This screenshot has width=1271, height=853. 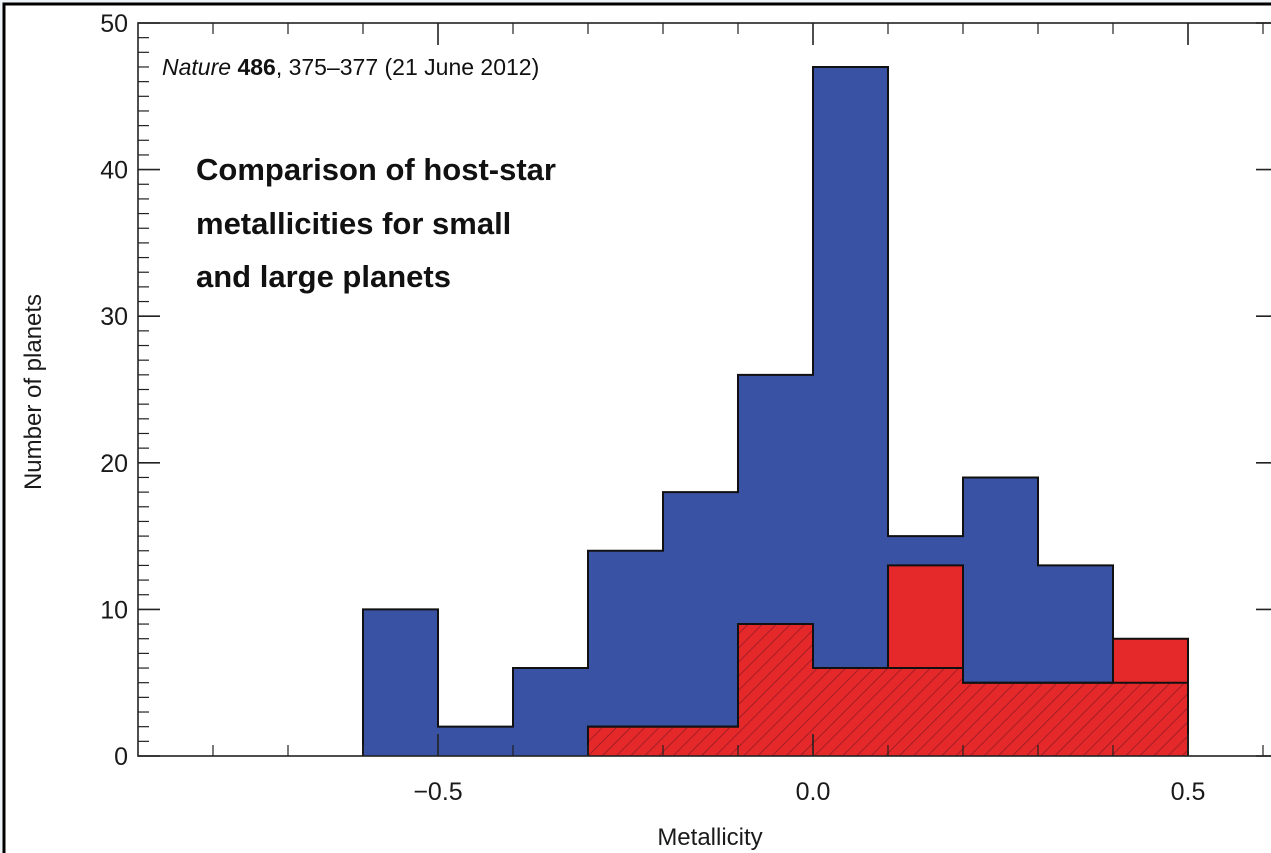 What do you see at coordinates (813, 792) in the screenshot?
I see `x-tick-label: 0.0` at bounding box center [813, 792].